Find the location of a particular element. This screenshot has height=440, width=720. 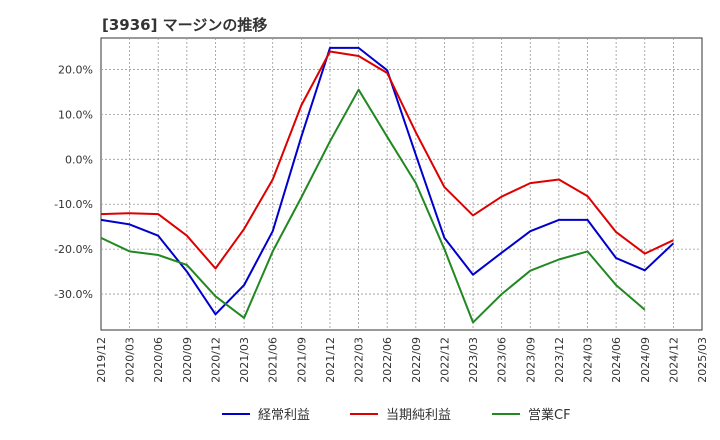

x-tick-label: 2022/03 is located at coordinates (359, 360).